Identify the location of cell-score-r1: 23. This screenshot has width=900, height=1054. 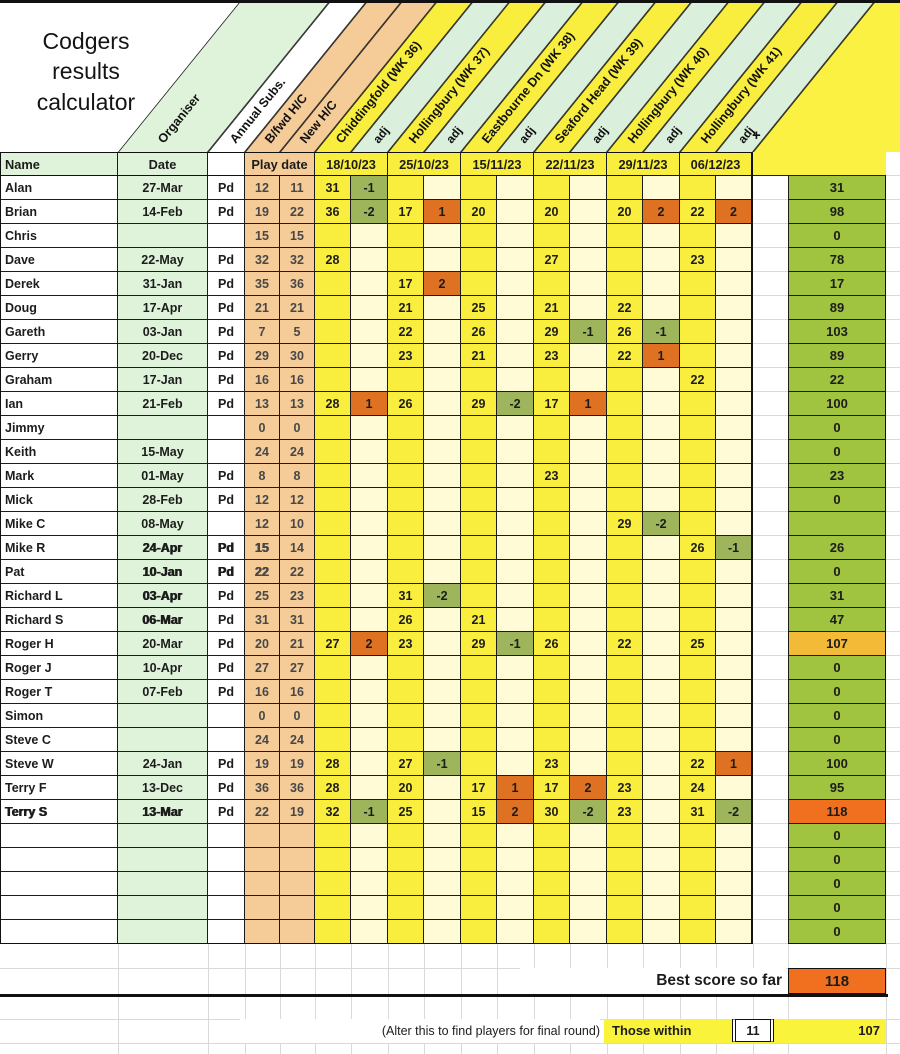
(406, 356).